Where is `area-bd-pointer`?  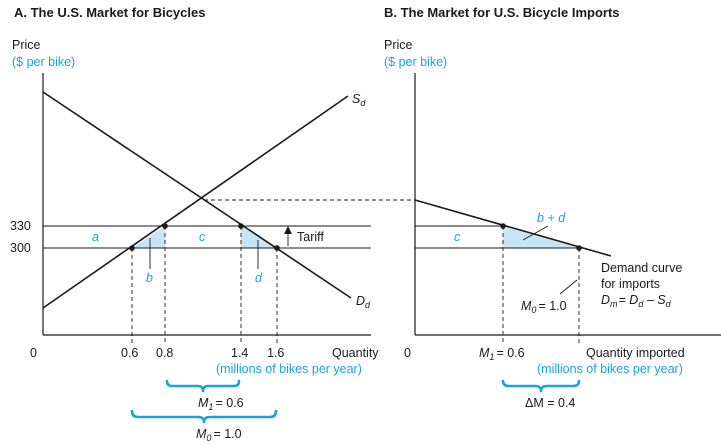 area-bd-pointer is located at coordinates (535, 233).